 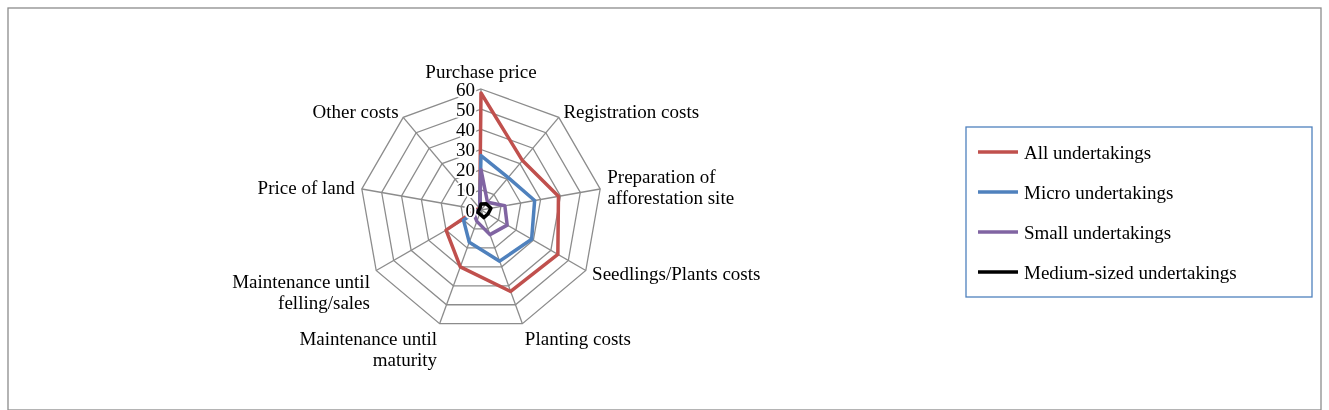 I want to click on legend-label: Small undertakings, so click(x=1098, y=232).